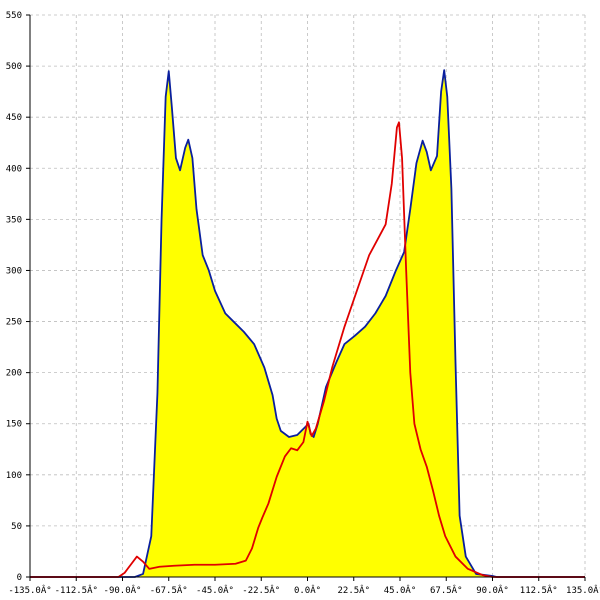 This screenshot has height=600, width=600. What do you see at coordinates (261, 590) in the screenshot?
I see `x-tick-label: -22.5Â°` at bounding box center [261, 590].